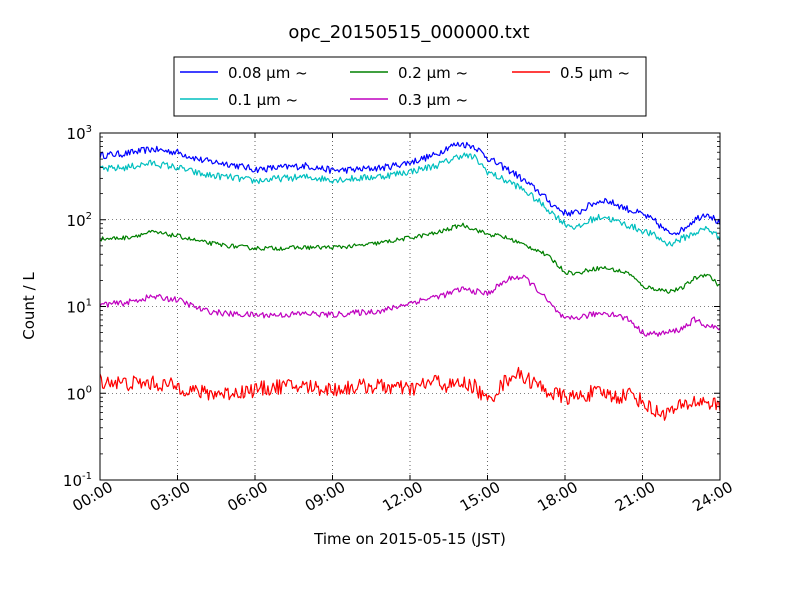  I want to click on legend-label: 0.5 μm ~, so click(595, 73).